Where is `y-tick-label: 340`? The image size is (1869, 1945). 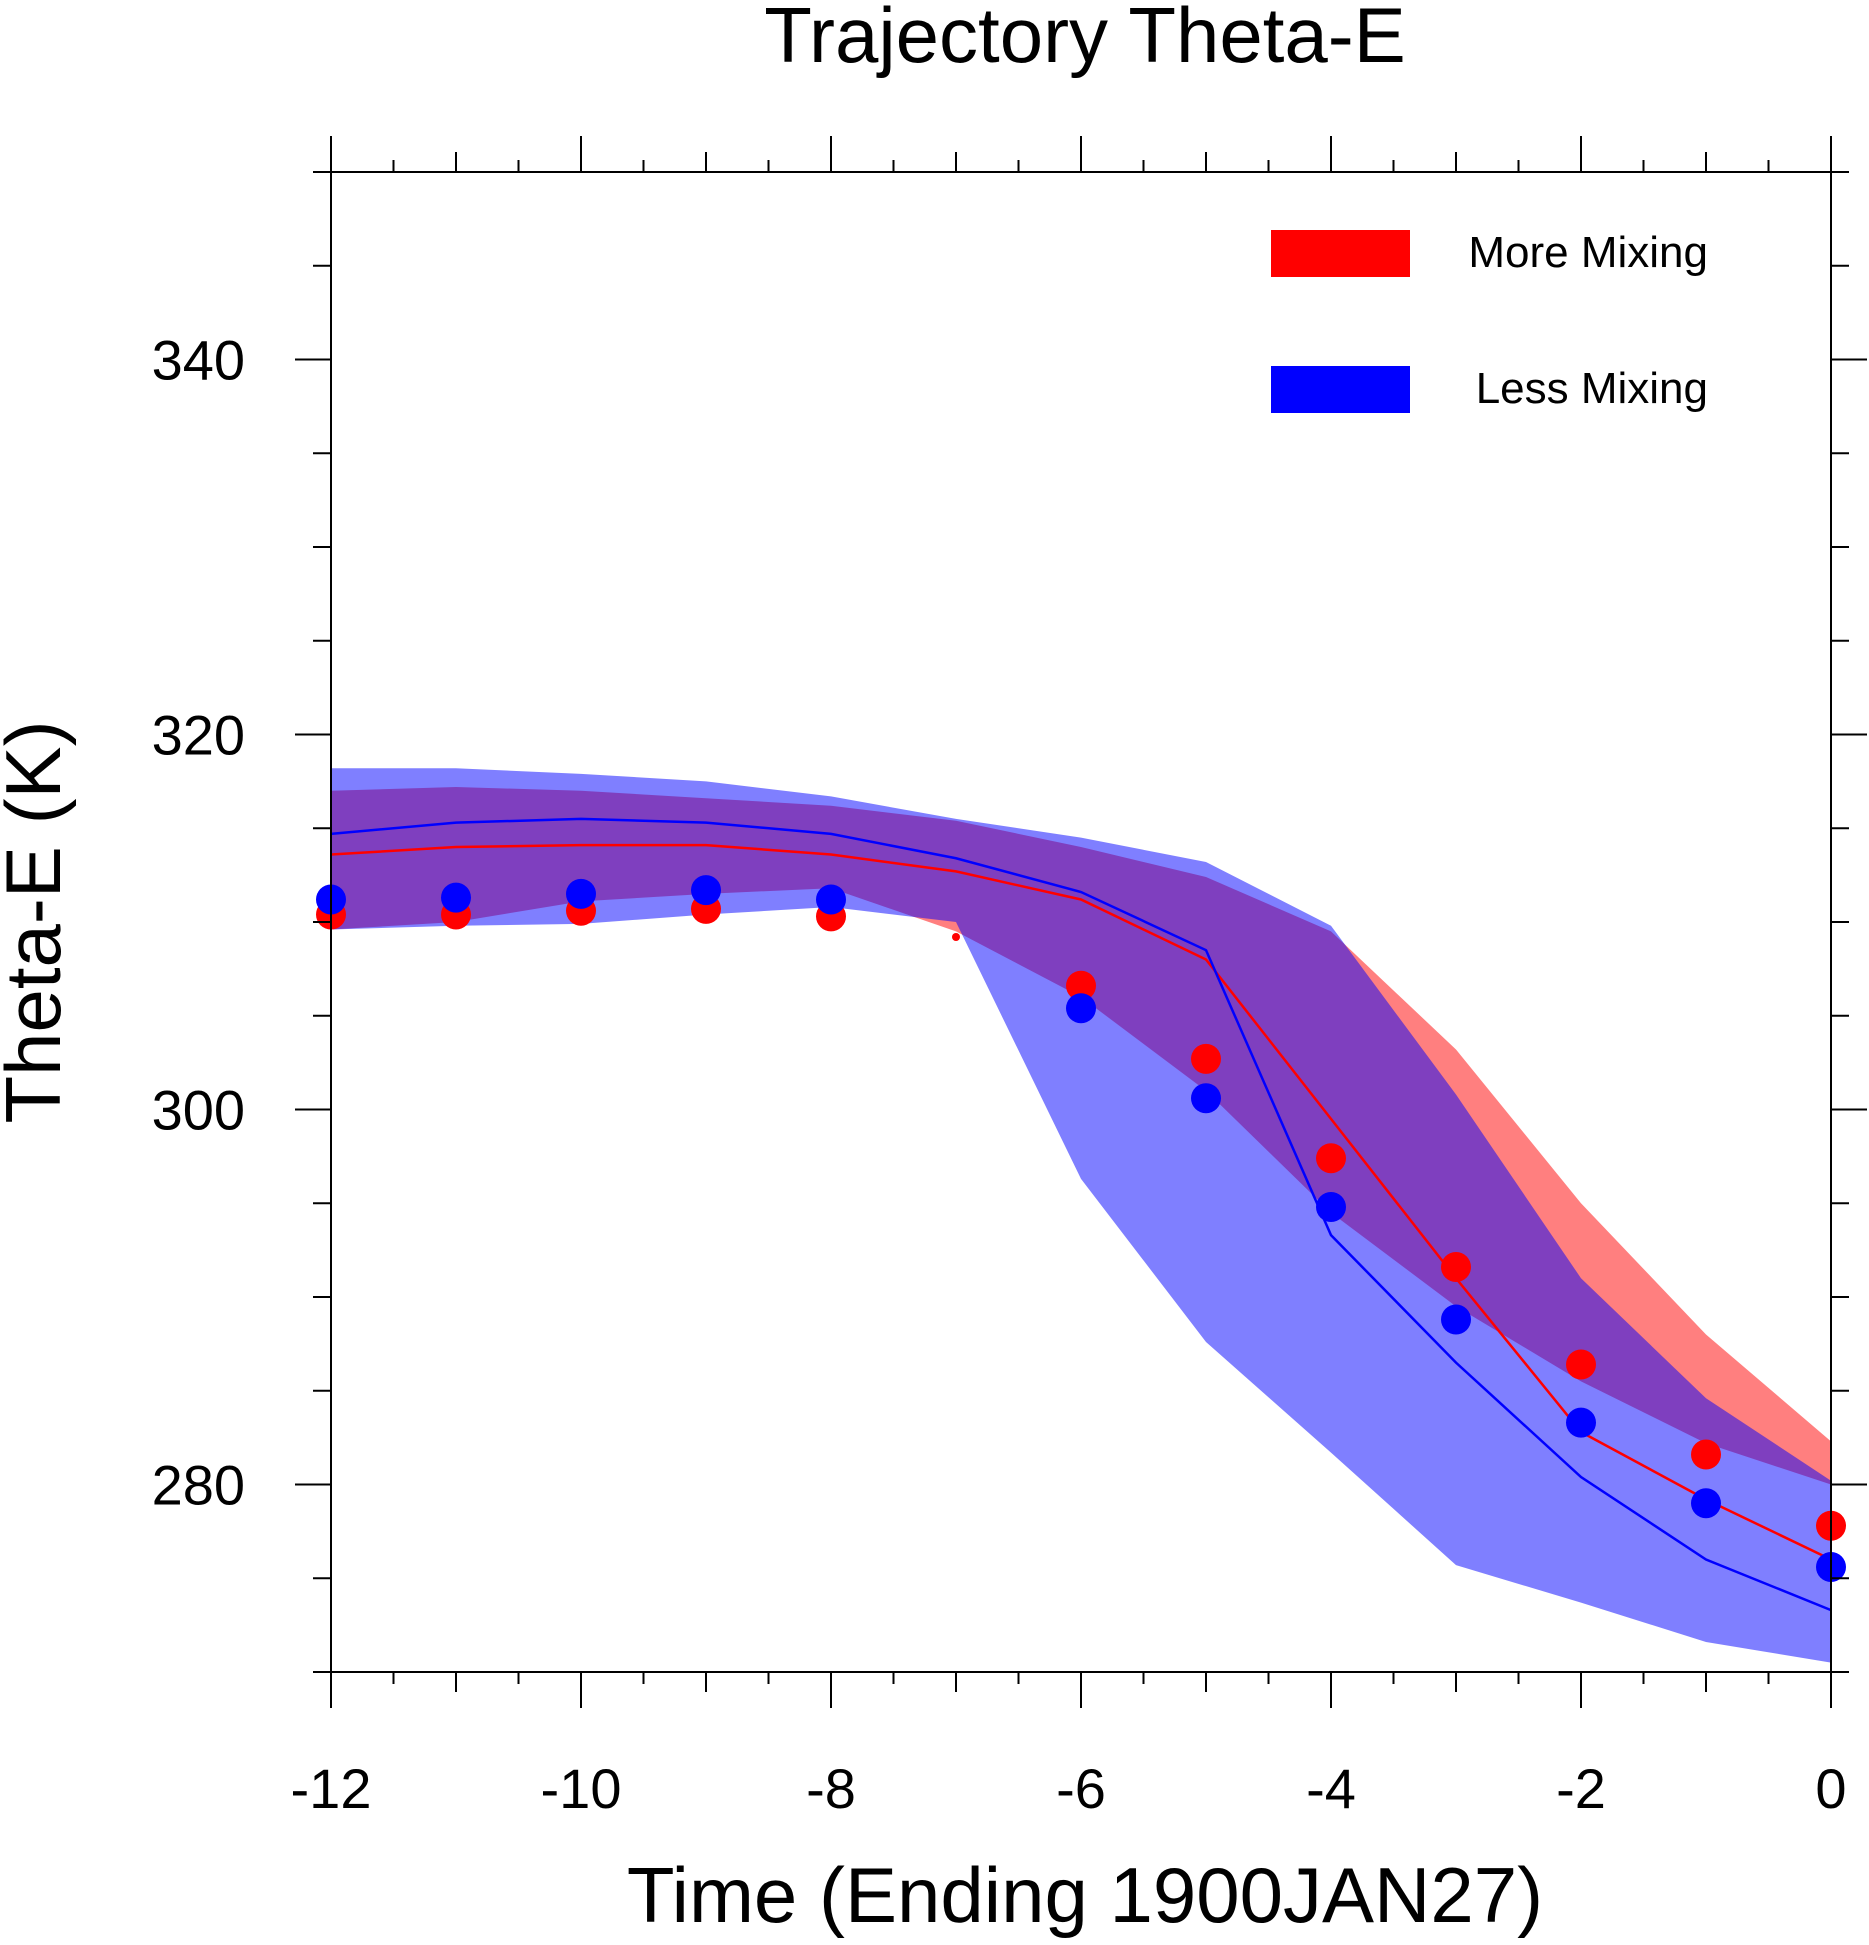 y-tick-label: 340 is located at coordinates (198, 360).